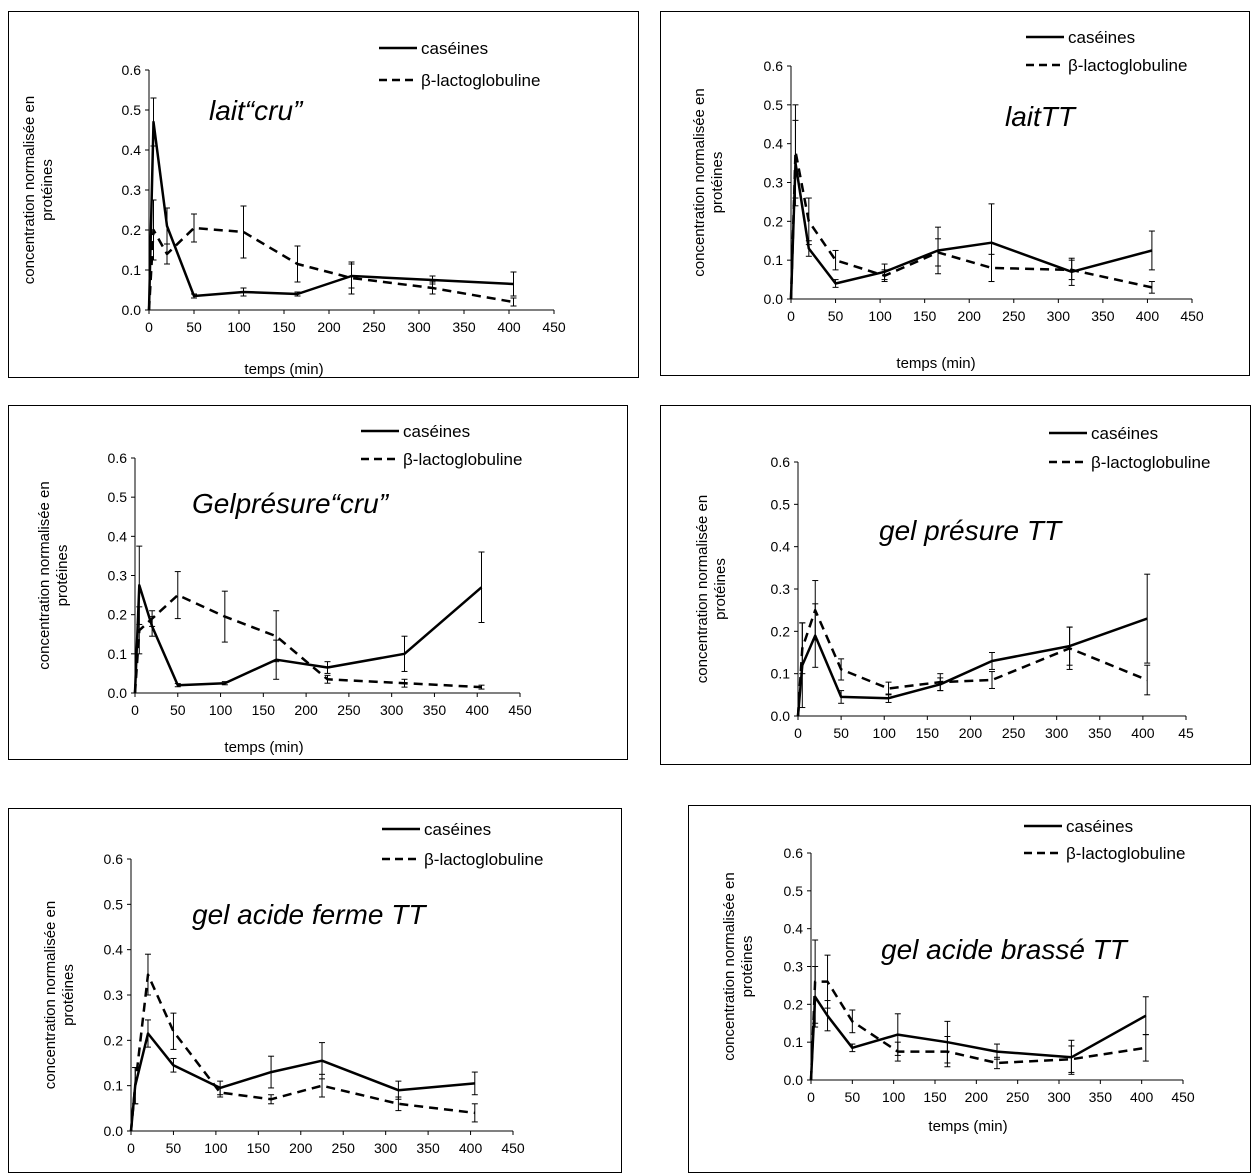 The height and width of the screenshot is (1173, 1251). What do you see at coordinates (386, 1148) in the screenshot?
I see `x-tick-label: 300` at bounding box center [386, 1148].